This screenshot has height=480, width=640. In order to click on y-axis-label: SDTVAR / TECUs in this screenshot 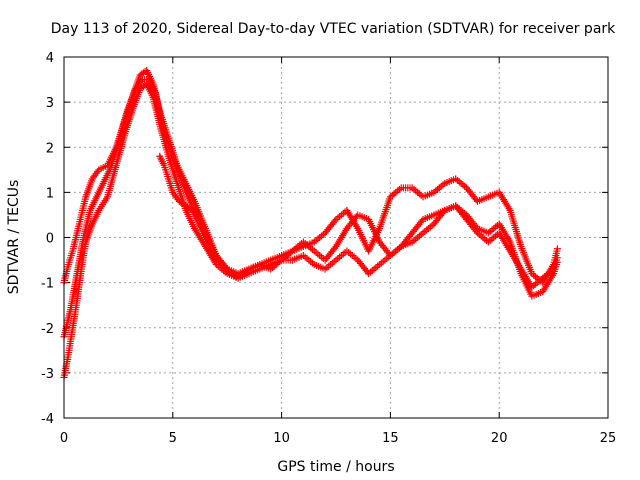, I will do `click(14, 237)`.